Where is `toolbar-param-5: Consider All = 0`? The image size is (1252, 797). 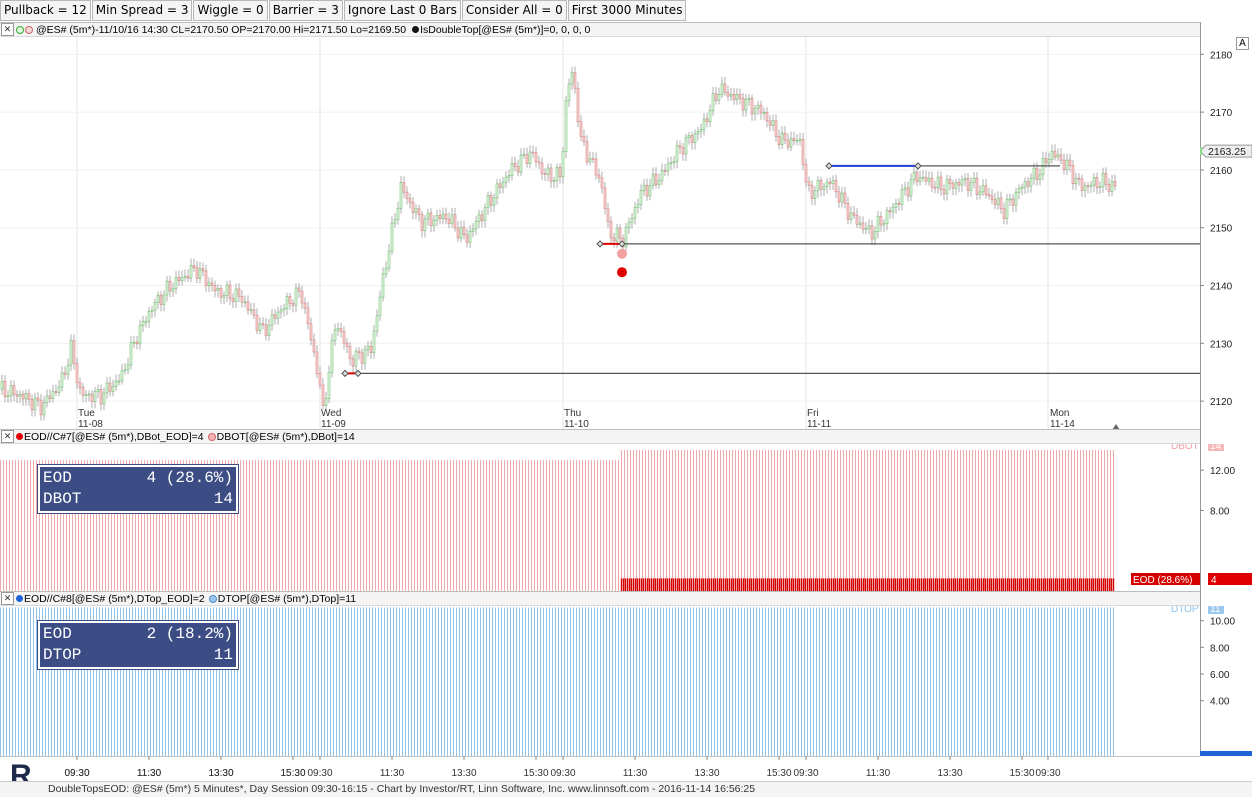 toolbar-param-5: Consider All = 0 is located at coordinates (514, 10).